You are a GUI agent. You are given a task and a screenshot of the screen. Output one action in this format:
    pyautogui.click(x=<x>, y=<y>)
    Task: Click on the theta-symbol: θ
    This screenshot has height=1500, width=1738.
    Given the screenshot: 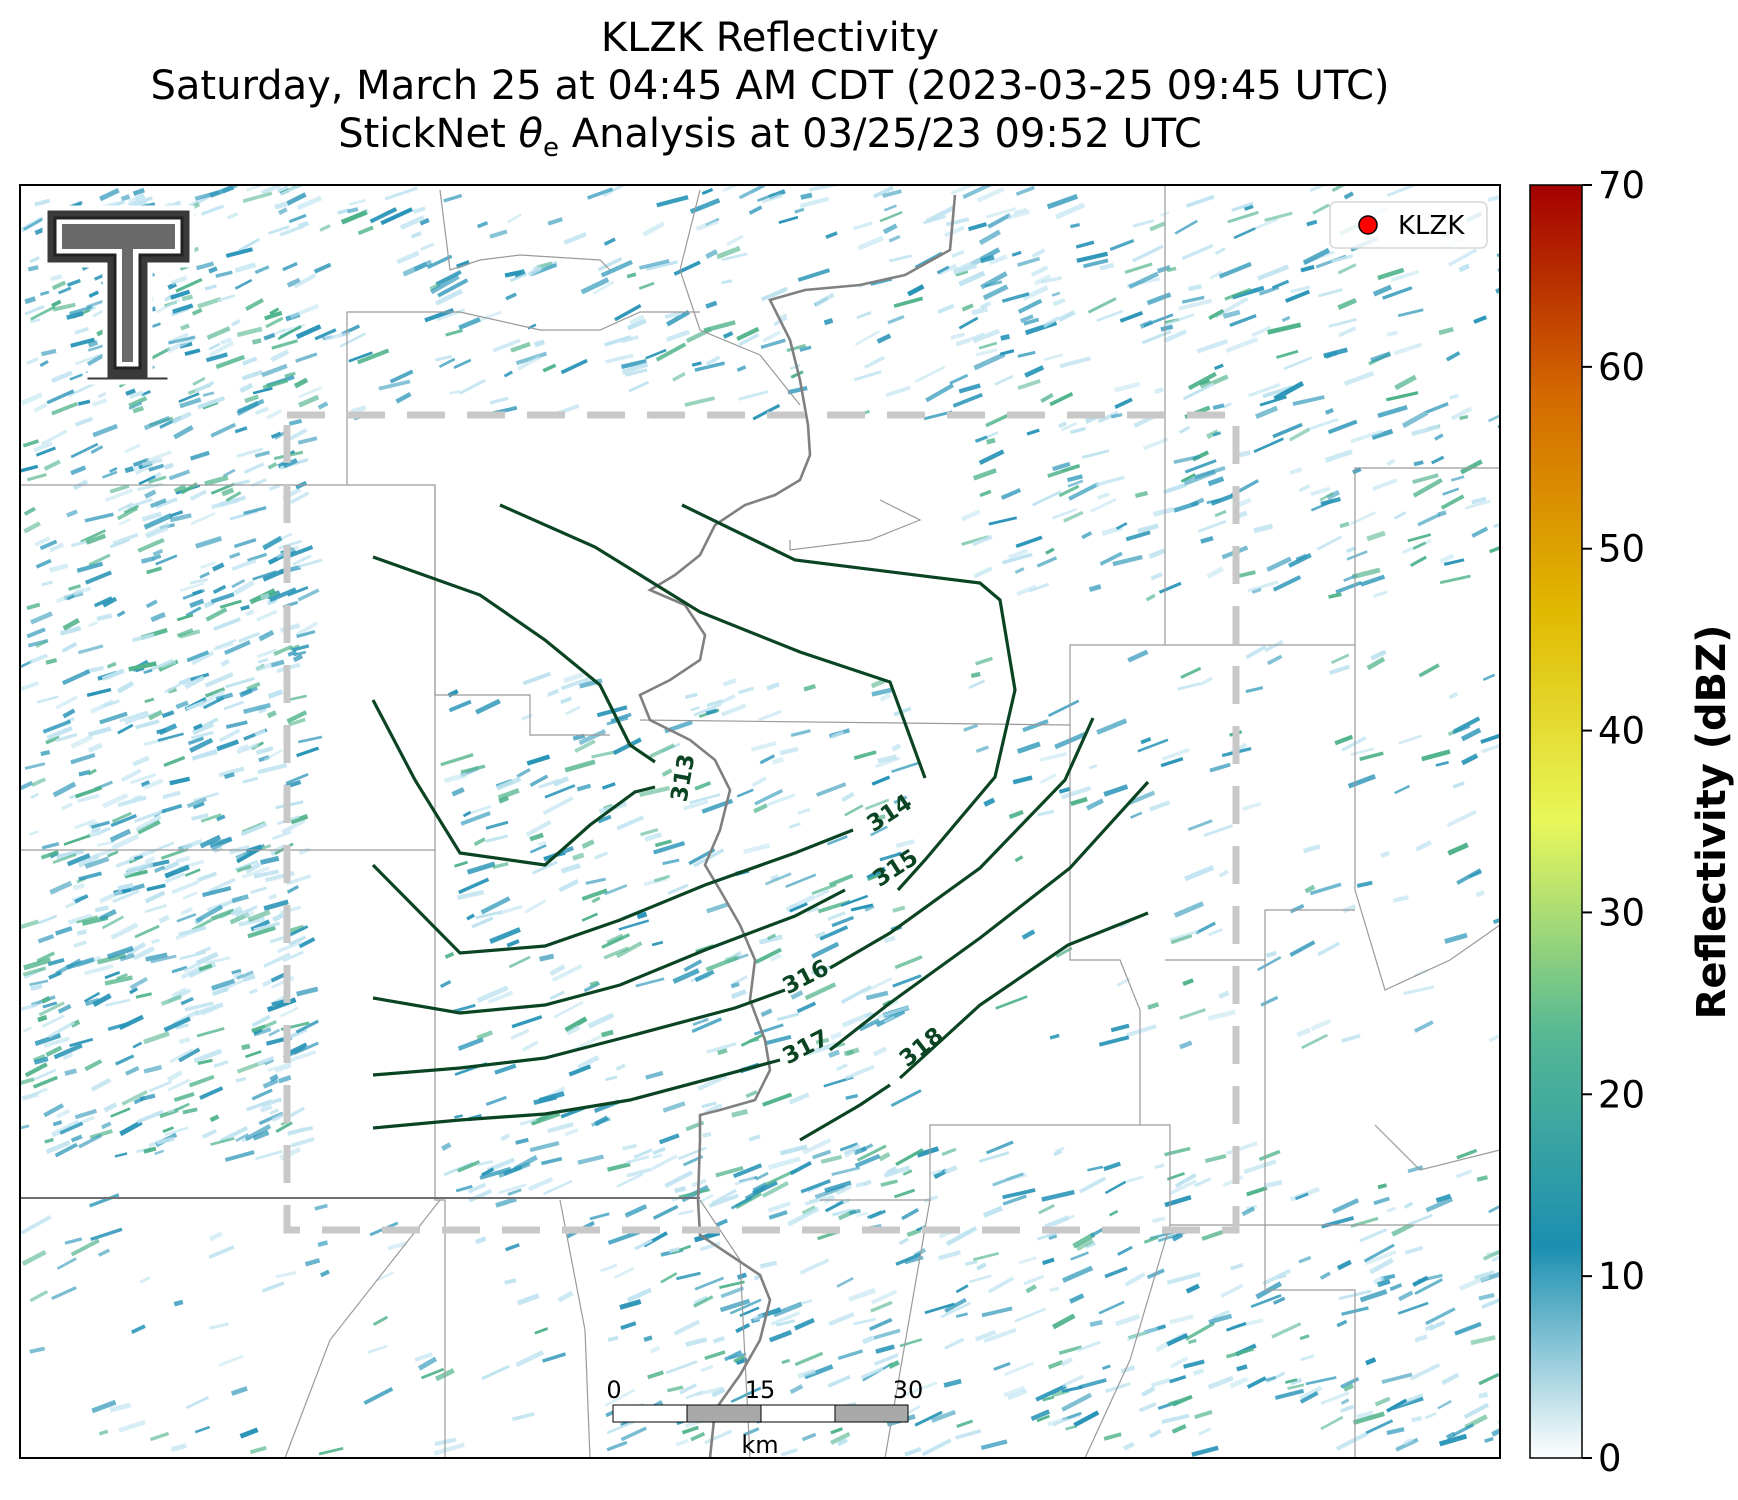 What is the action you would take?
    pyautogui.click(x=530, y=134)
    